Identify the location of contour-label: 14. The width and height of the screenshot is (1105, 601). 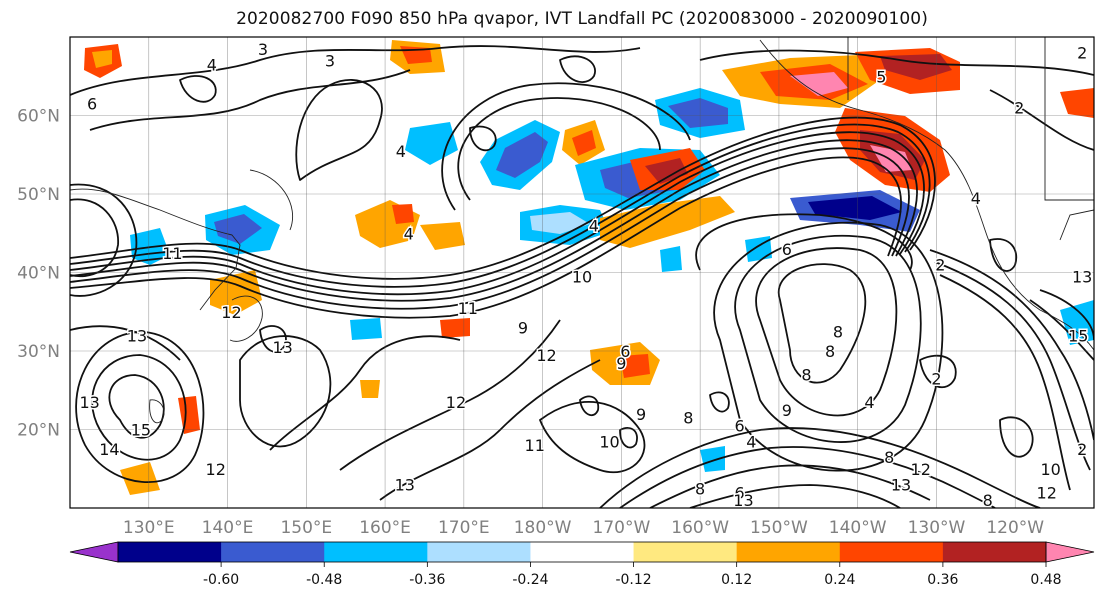
(109, 449).